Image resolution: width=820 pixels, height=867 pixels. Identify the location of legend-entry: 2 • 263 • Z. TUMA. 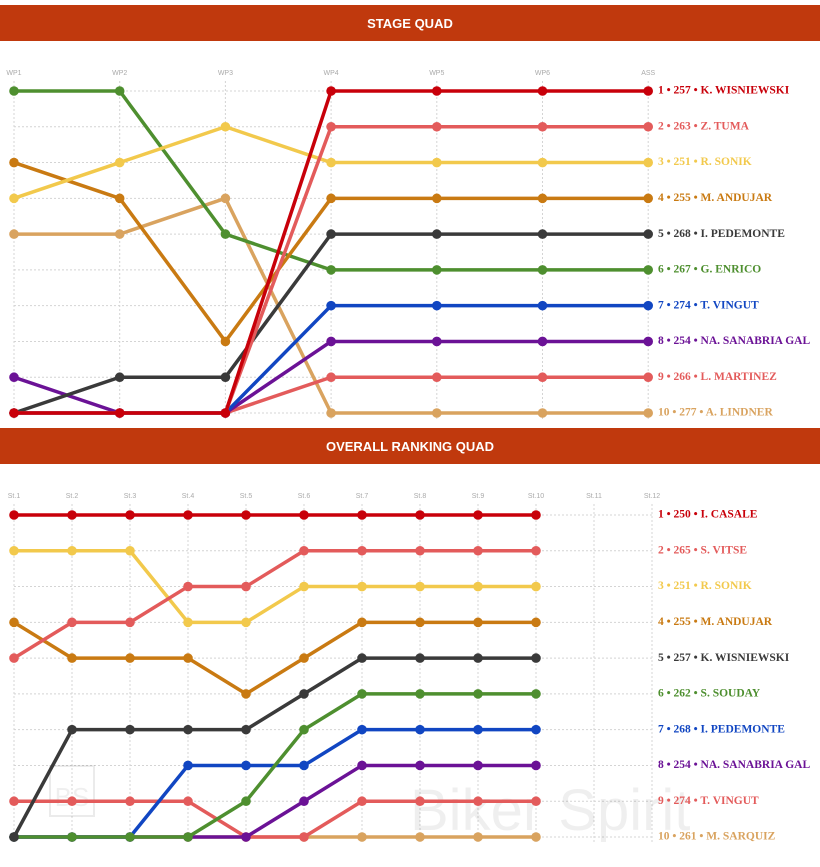
(704, 126).